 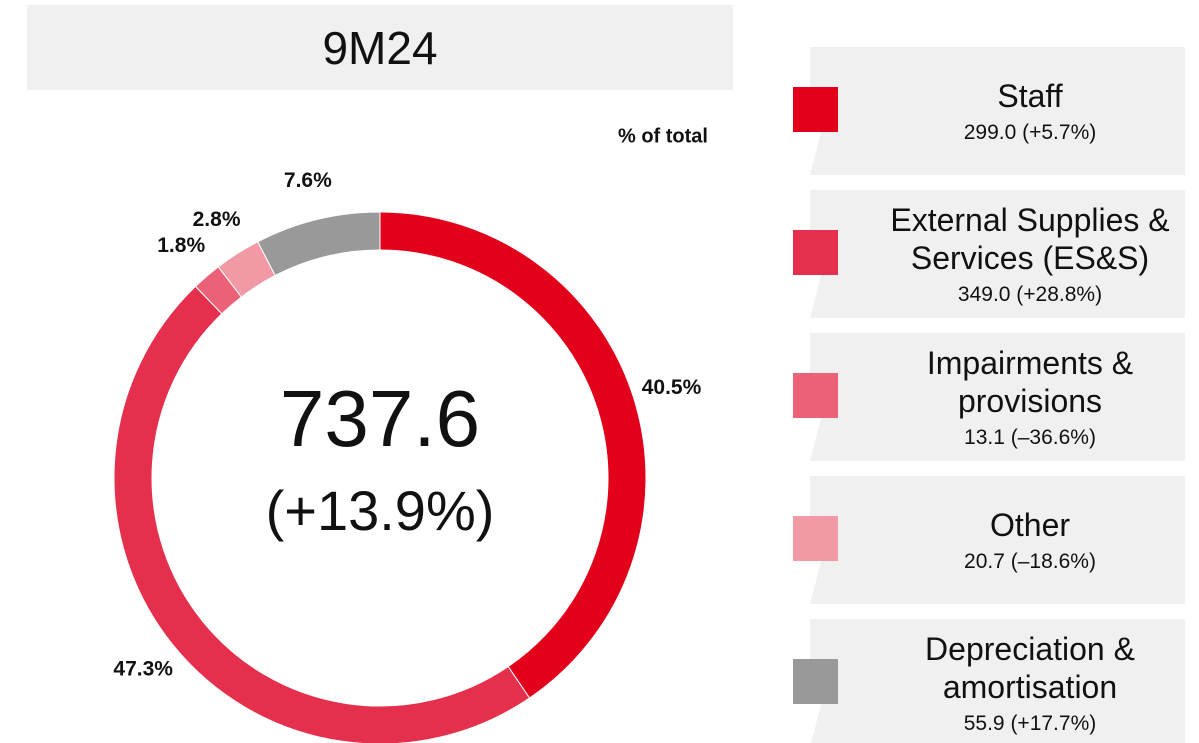 What do you see at coordinates (1030, 294) in the screenshot?
I see `legend-detail: 349.0 (+28.8%)` at bounding box center [1030, 294].